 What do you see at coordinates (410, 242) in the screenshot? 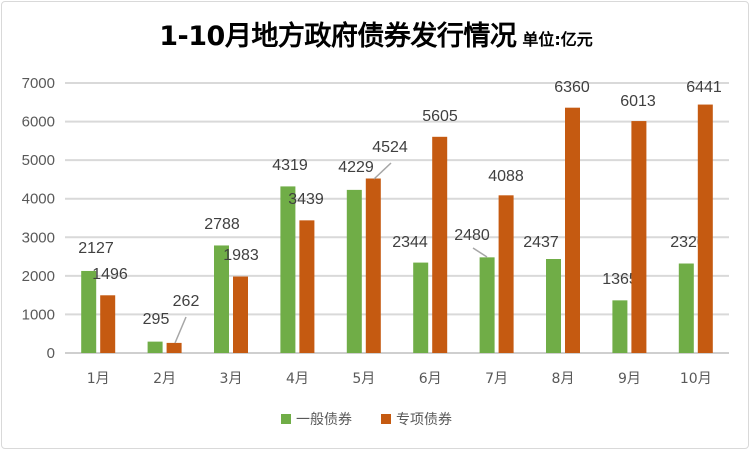
I see `data-label: 2344` at bounding box center [410, 242].